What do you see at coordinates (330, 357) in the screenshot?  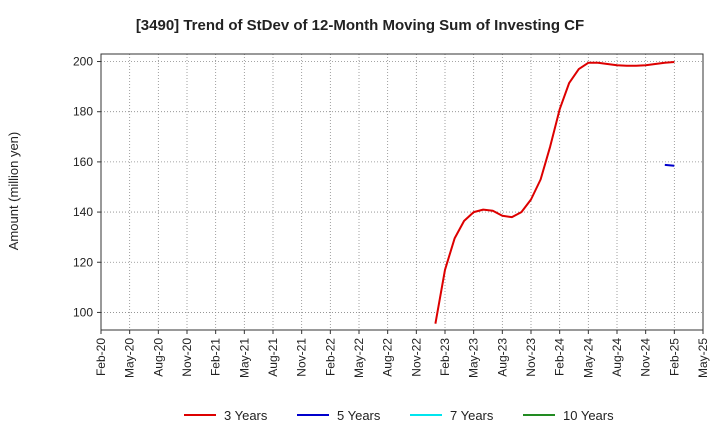 I see `x-tick-label: Feb-22` at bounding box center [330, 357].